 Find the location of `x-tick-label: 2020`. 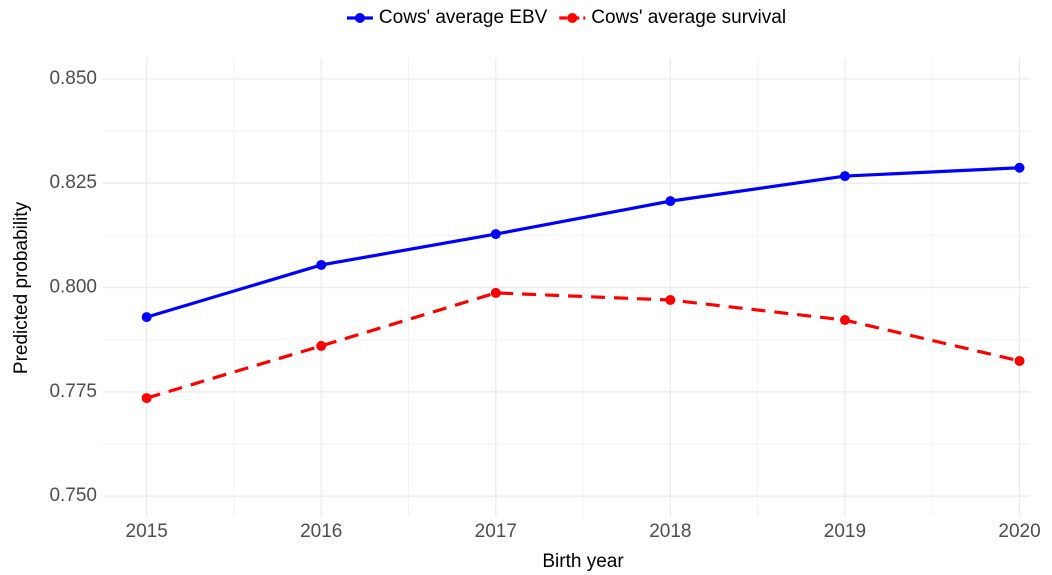

x-tick-label: 2020 is located at coordinates (1019, 531).